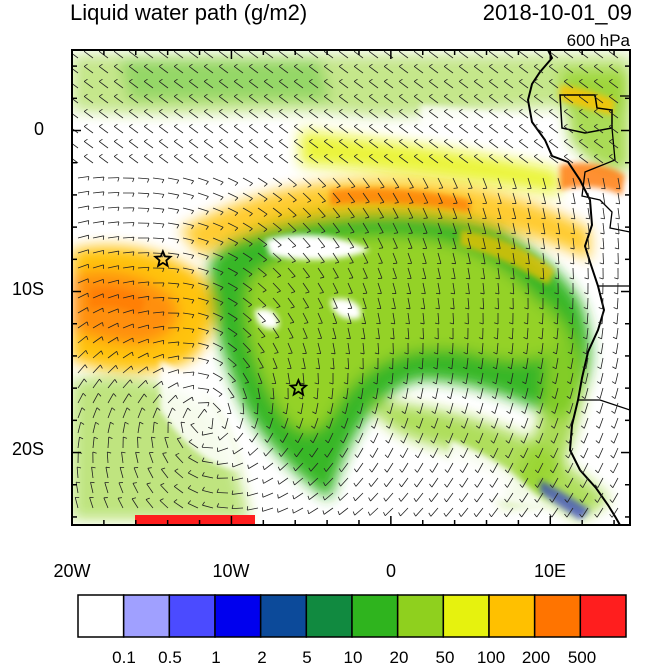  I want to click on colorbar-label: 100, so click(491, 658).